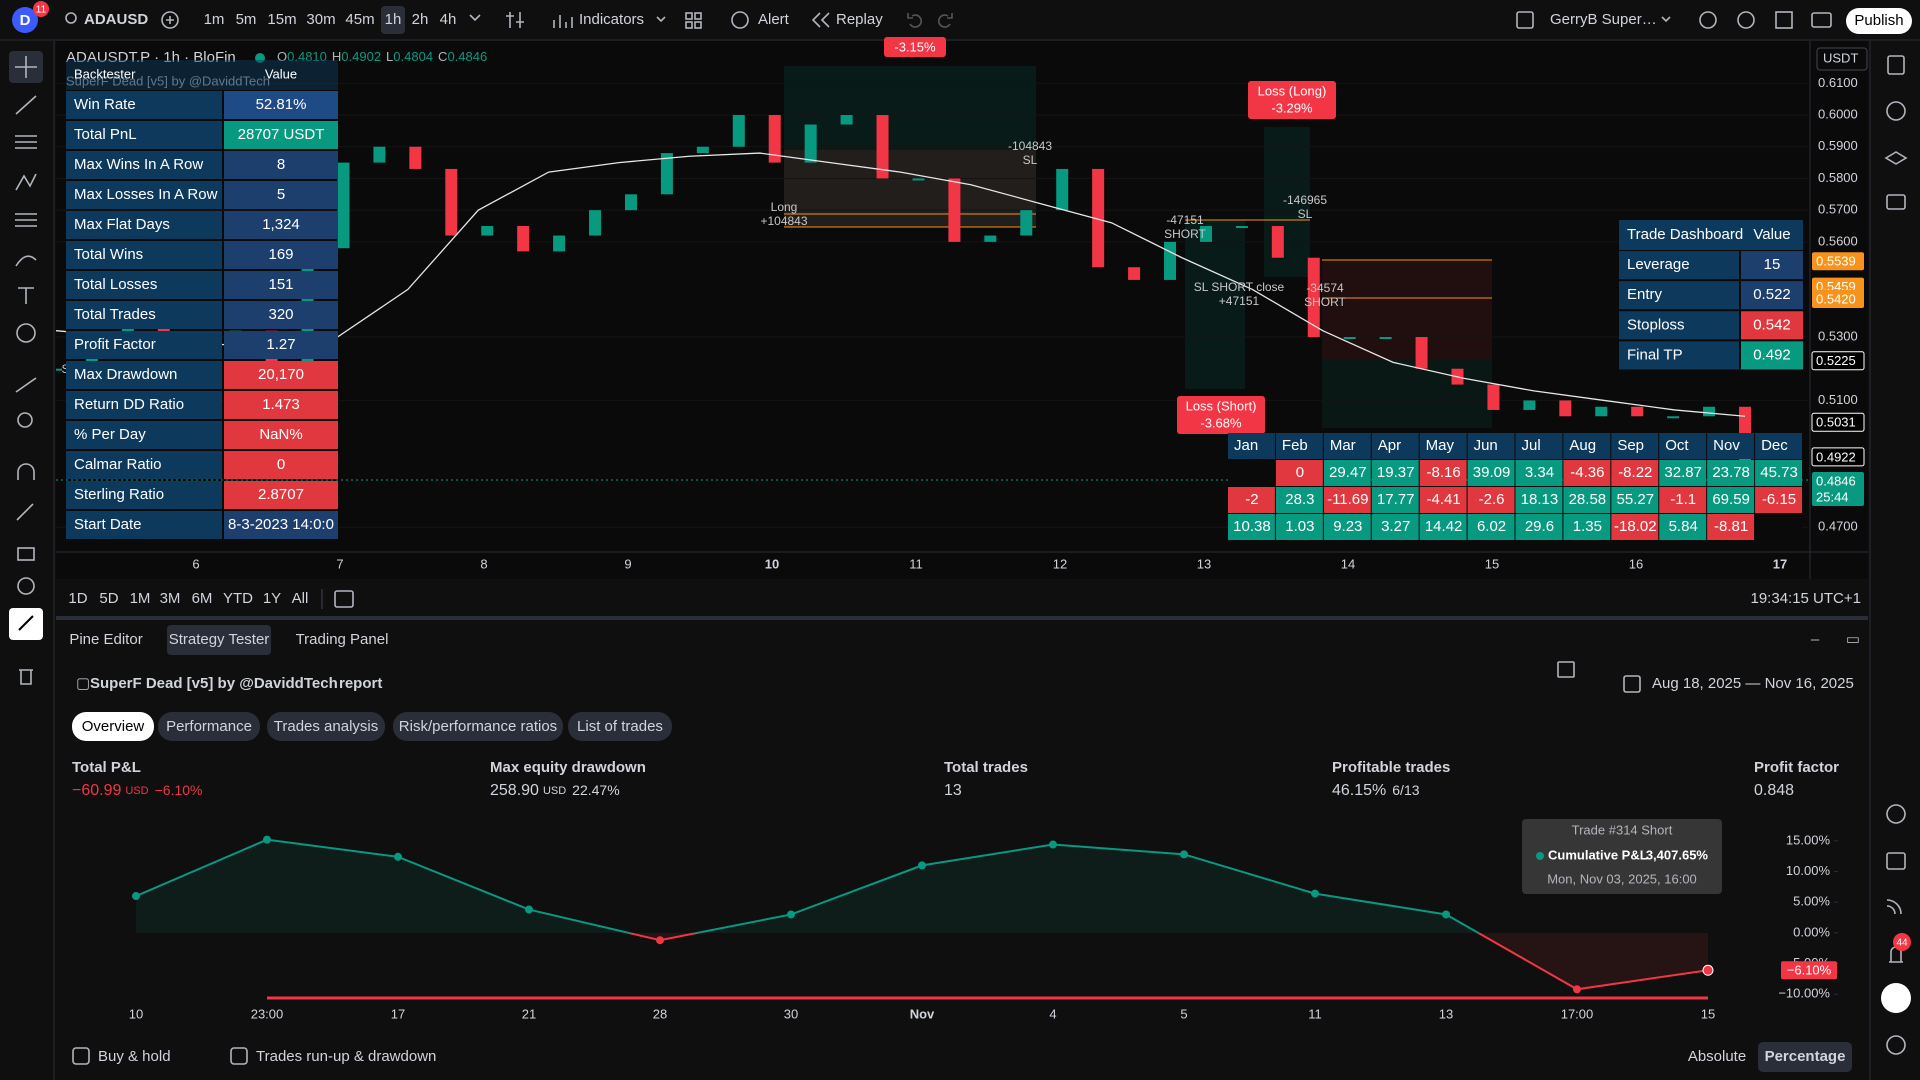 Image resolution: width=1920 pixels, height=1080 pixels. I want to click on draw-mode, so click(25, 512).